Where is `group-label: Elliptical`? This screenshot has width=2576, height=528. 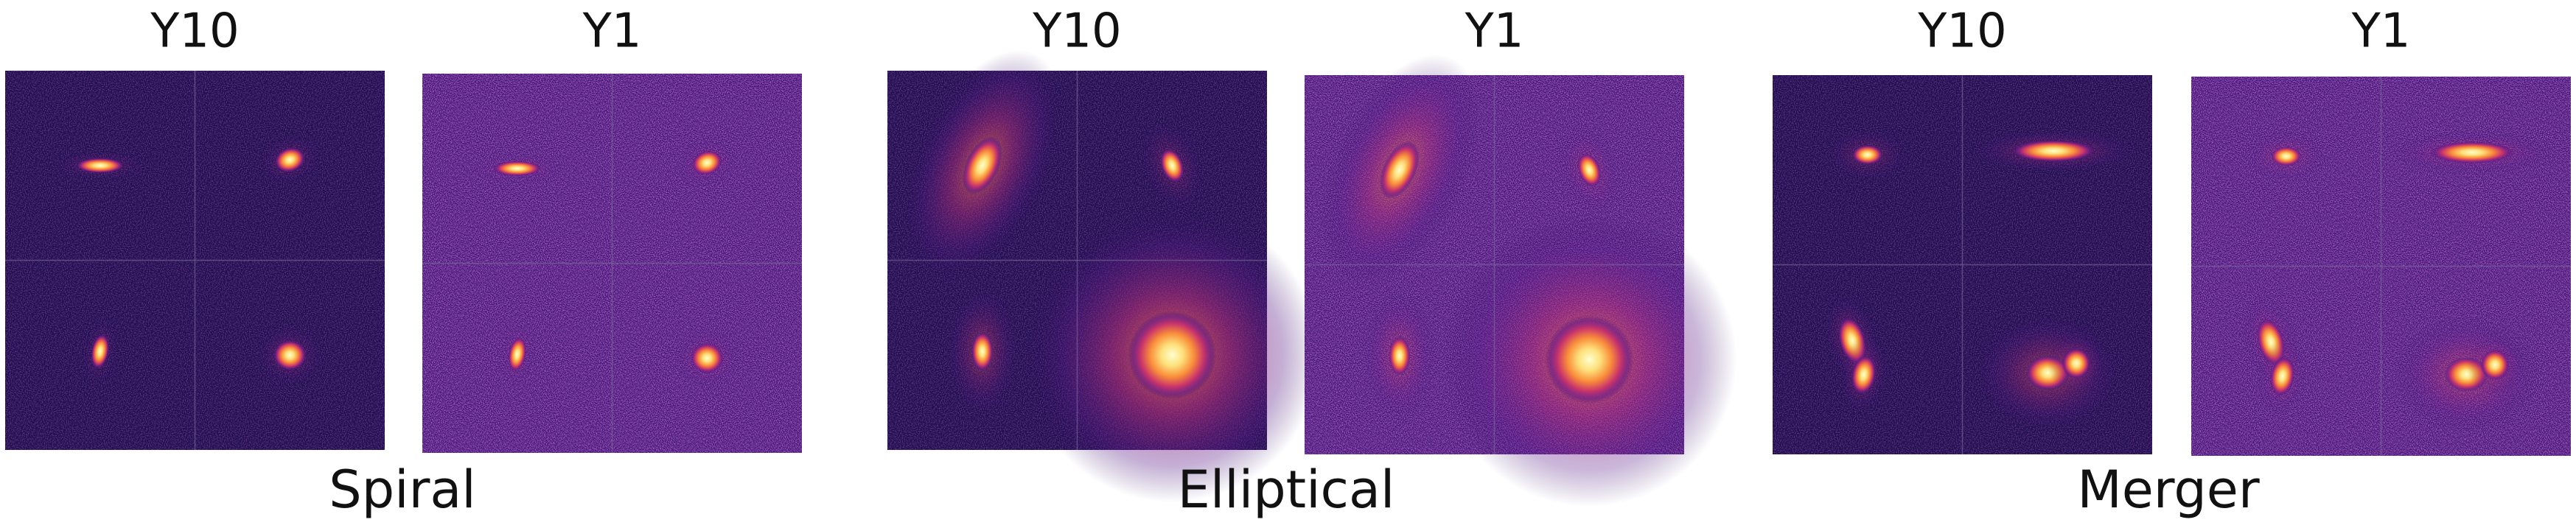
group-label: Elliptical is located at coordinates (1286, 490).